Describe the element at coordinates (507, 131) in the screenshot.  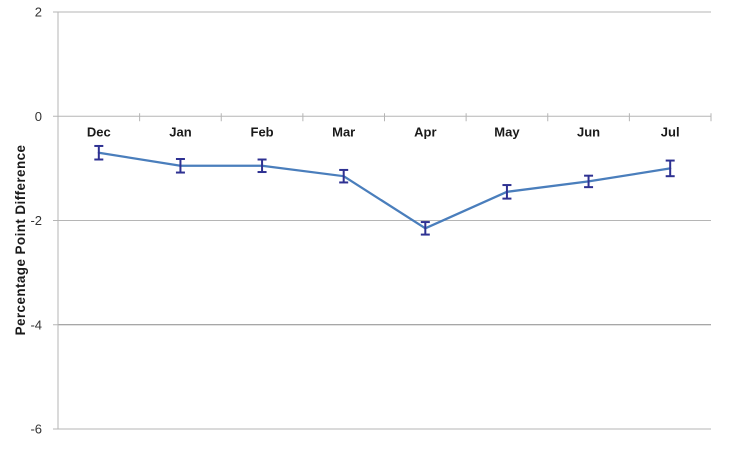
I see `x-tick-label: May` at that location.